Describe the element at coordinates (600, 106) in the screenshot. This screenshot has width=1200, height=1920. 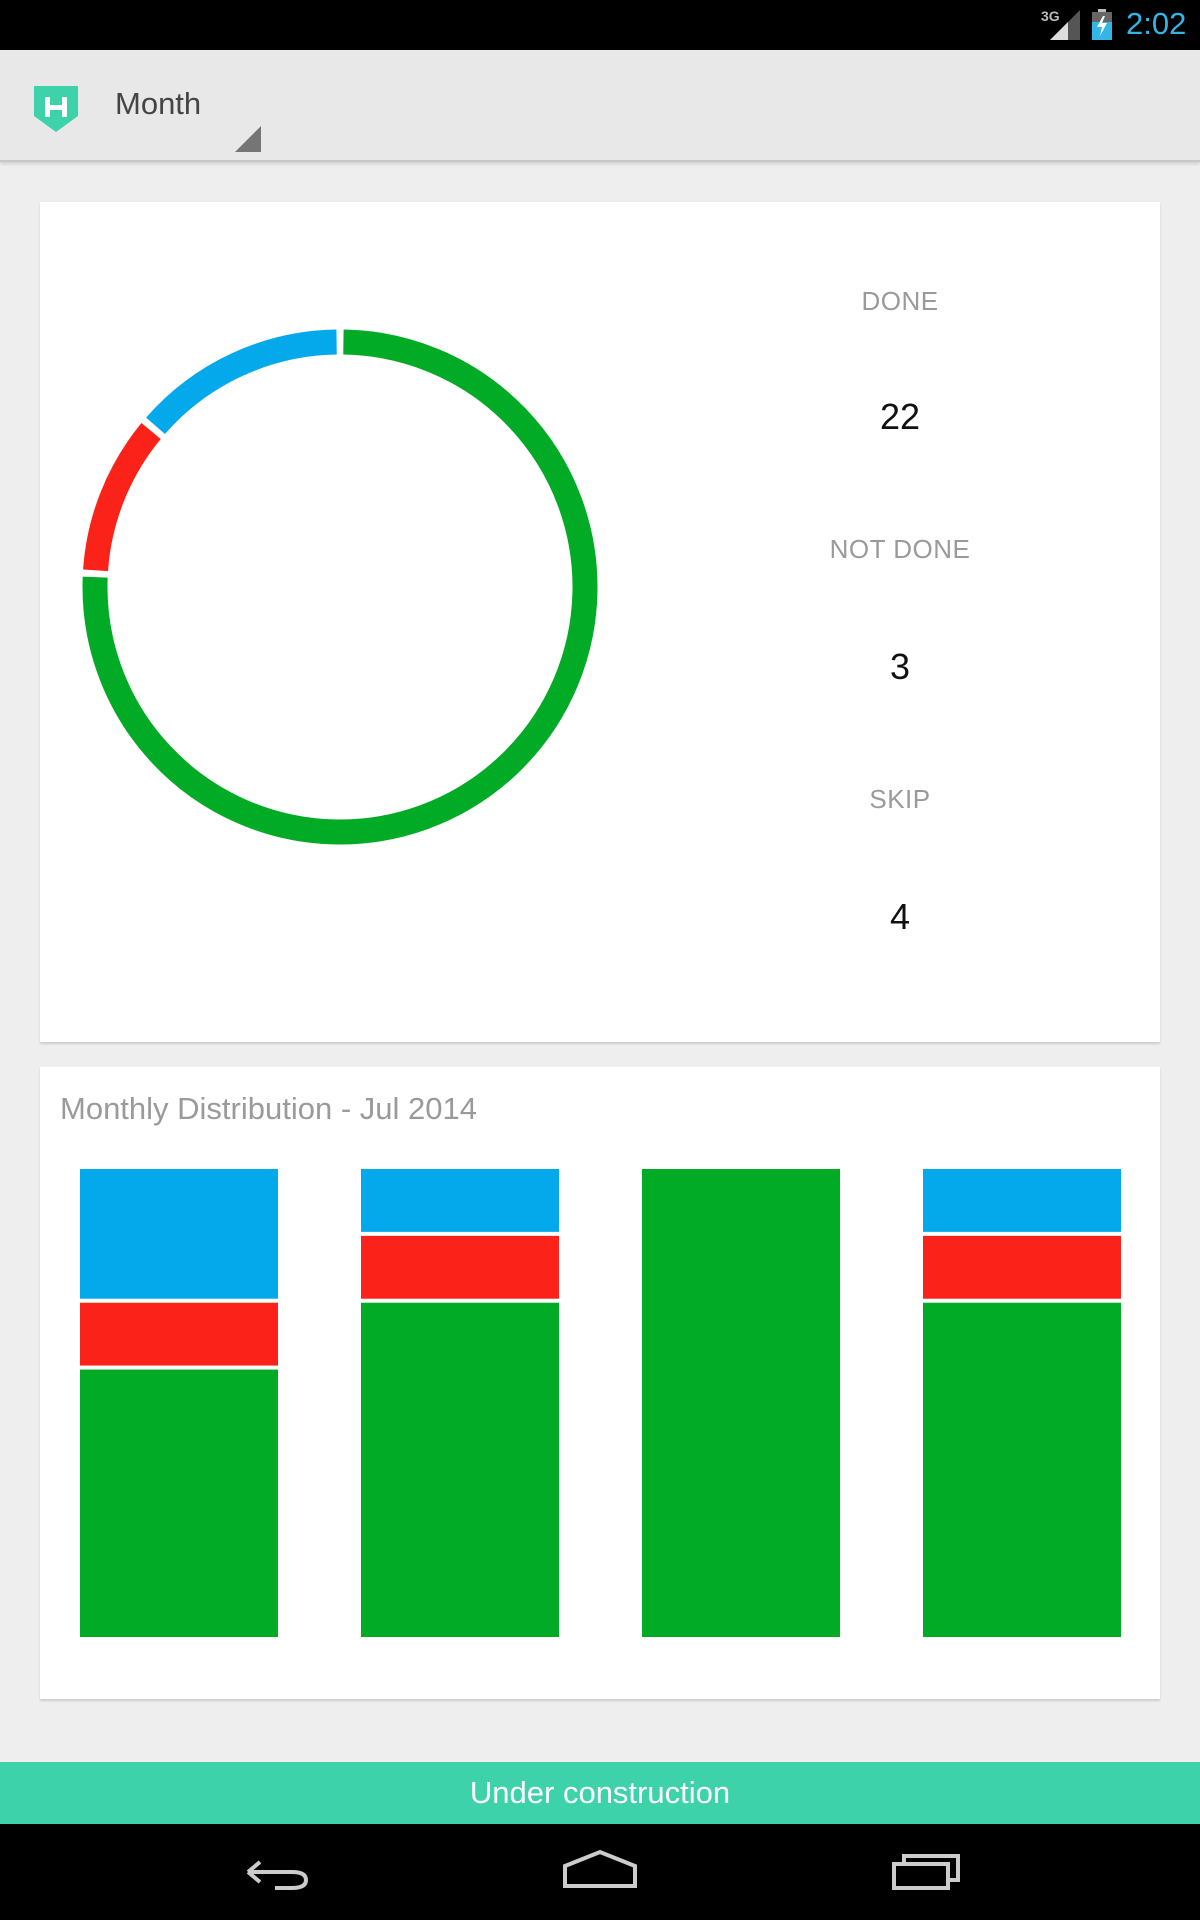
I see `action-bar: Month` at that location.